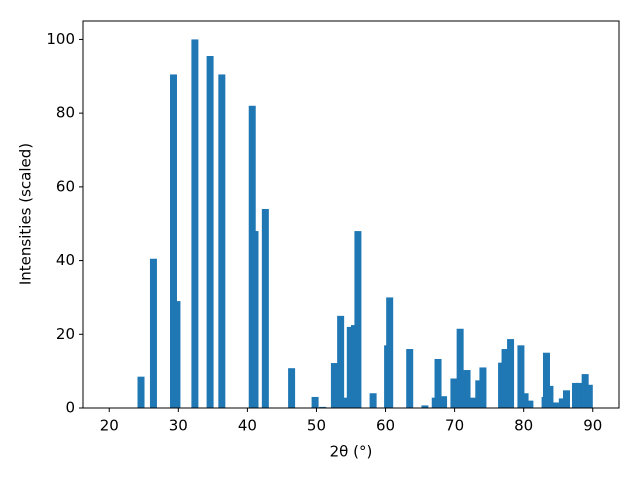 The image size is (640, 480). I want to click on y-tick-label: 20, so click(65, 334).